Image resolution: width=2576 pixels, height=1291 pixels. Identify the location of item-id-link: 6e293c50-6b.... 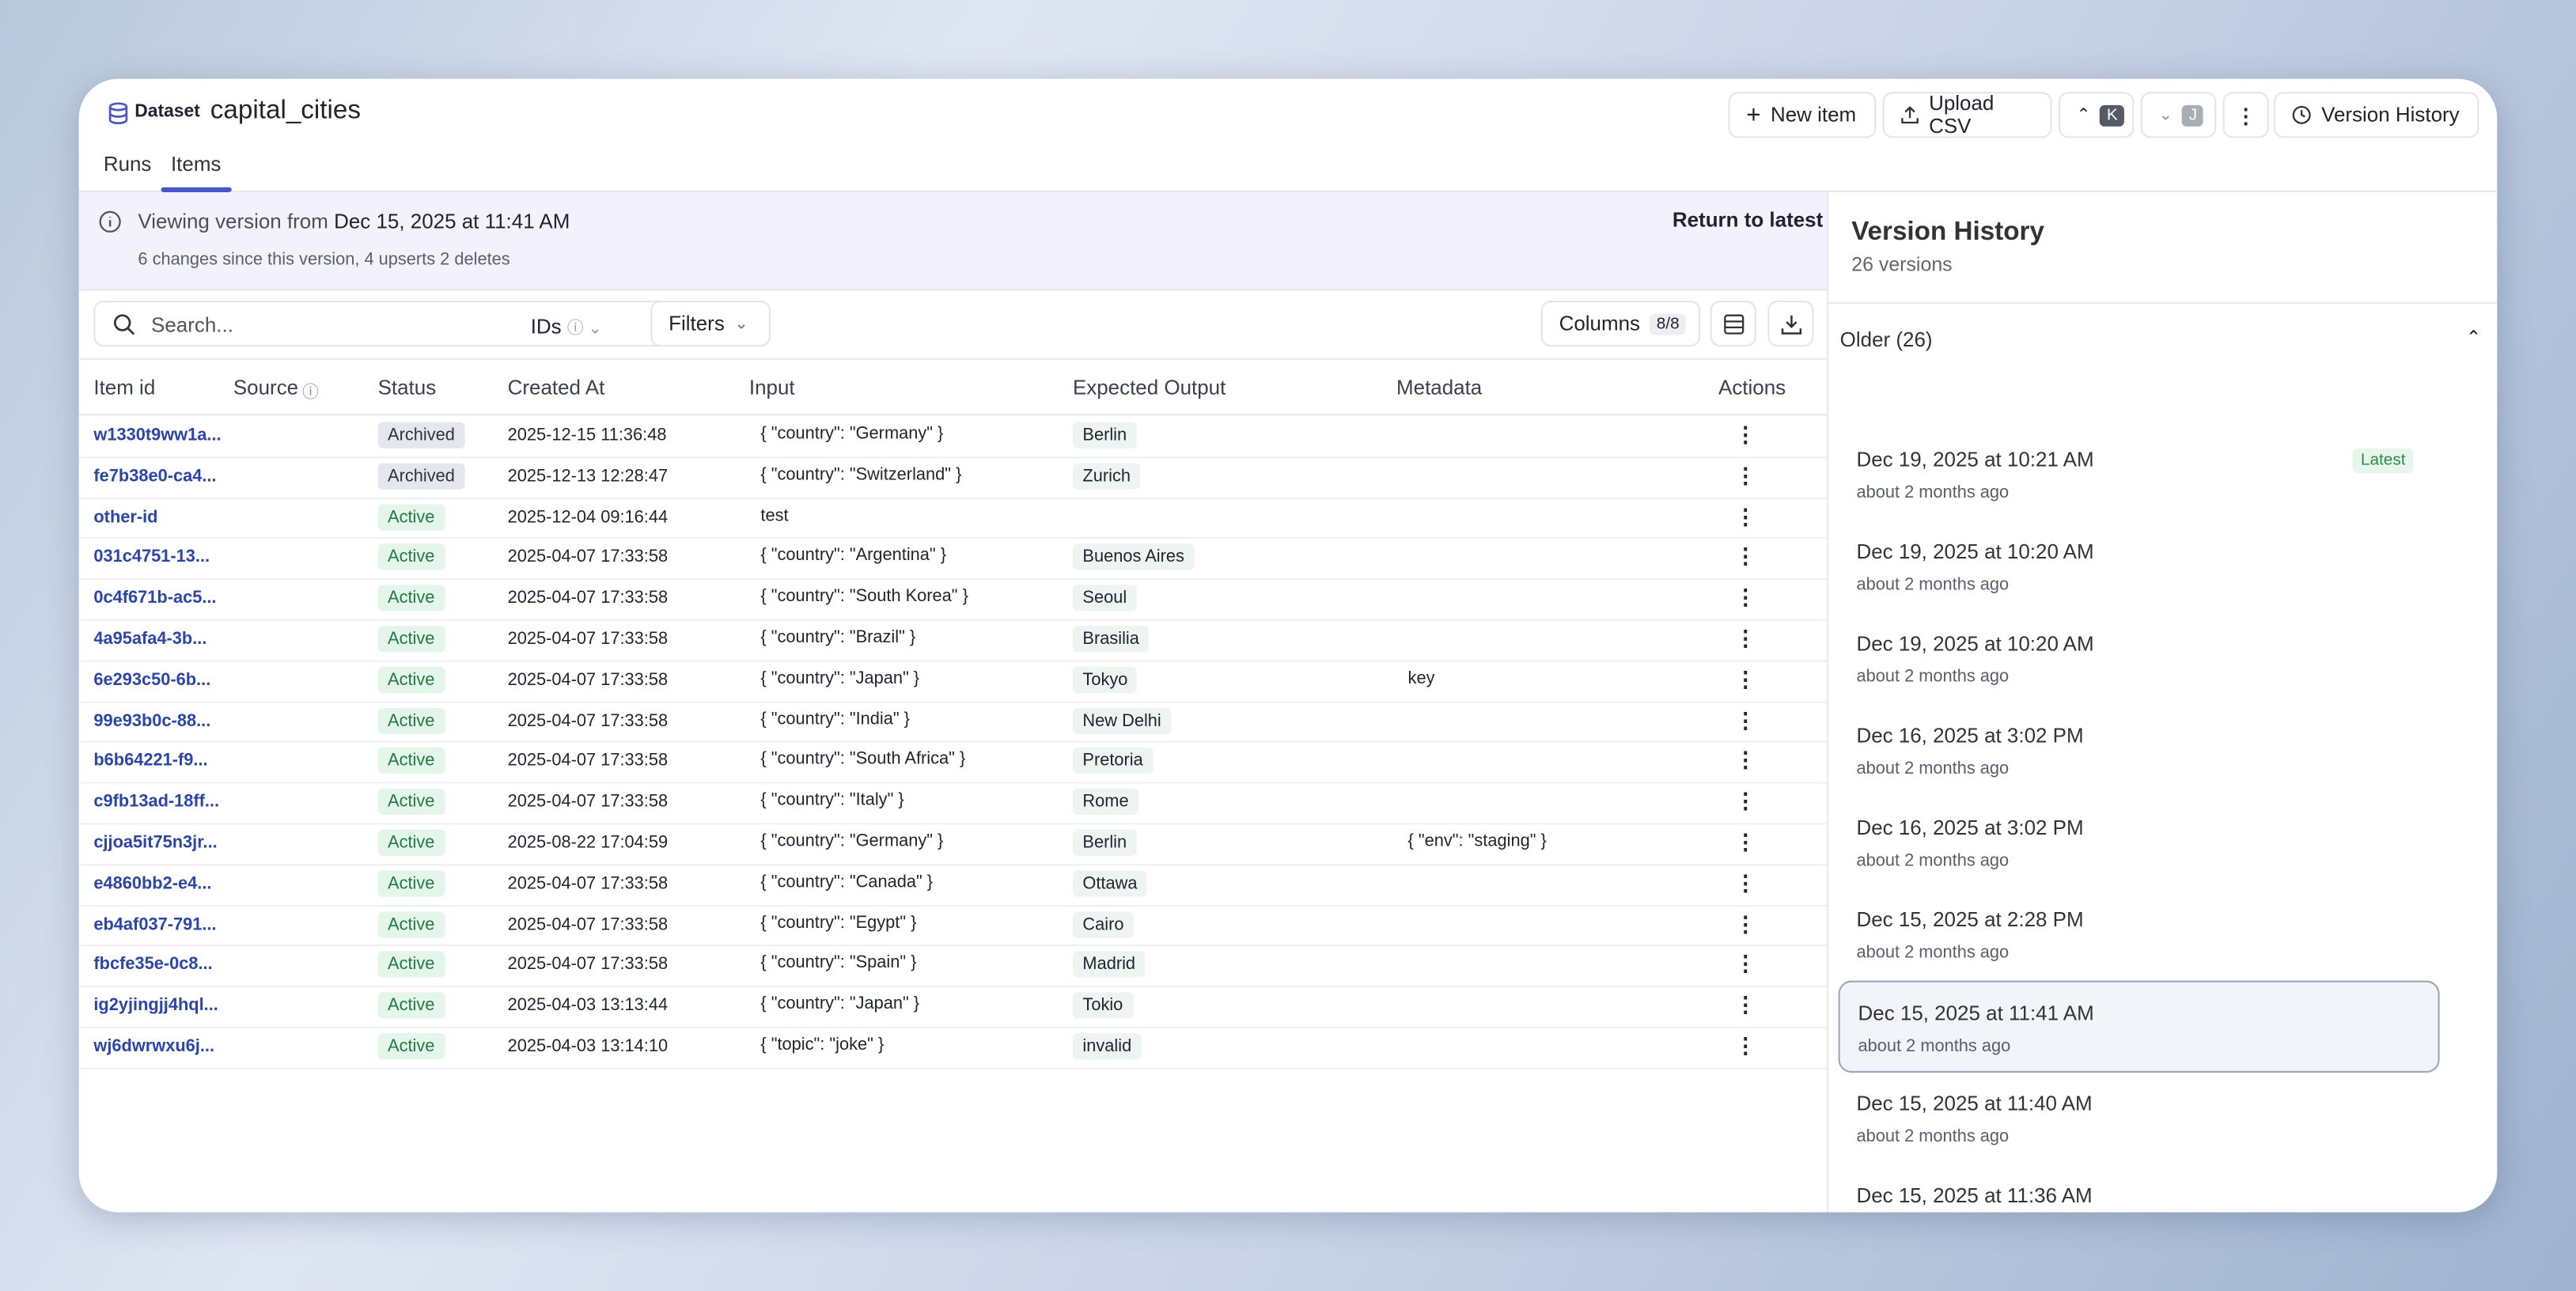
(152, 679).